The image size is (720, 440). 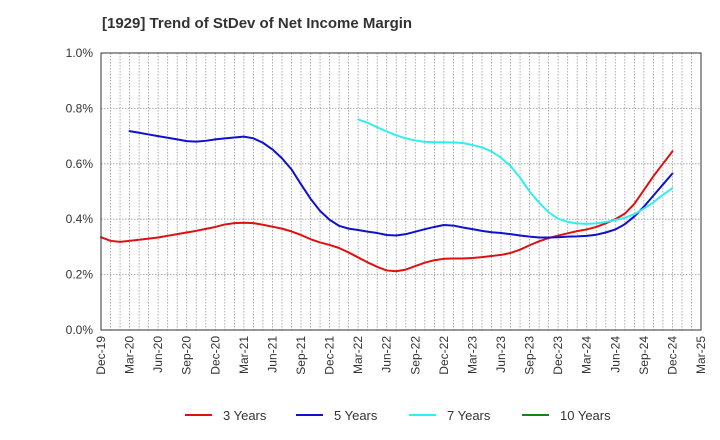 What do you see at coordinates (272, 354) in the screenshot?
I see `x-tick-label: Jun-21` at bounding box center [272, 354].